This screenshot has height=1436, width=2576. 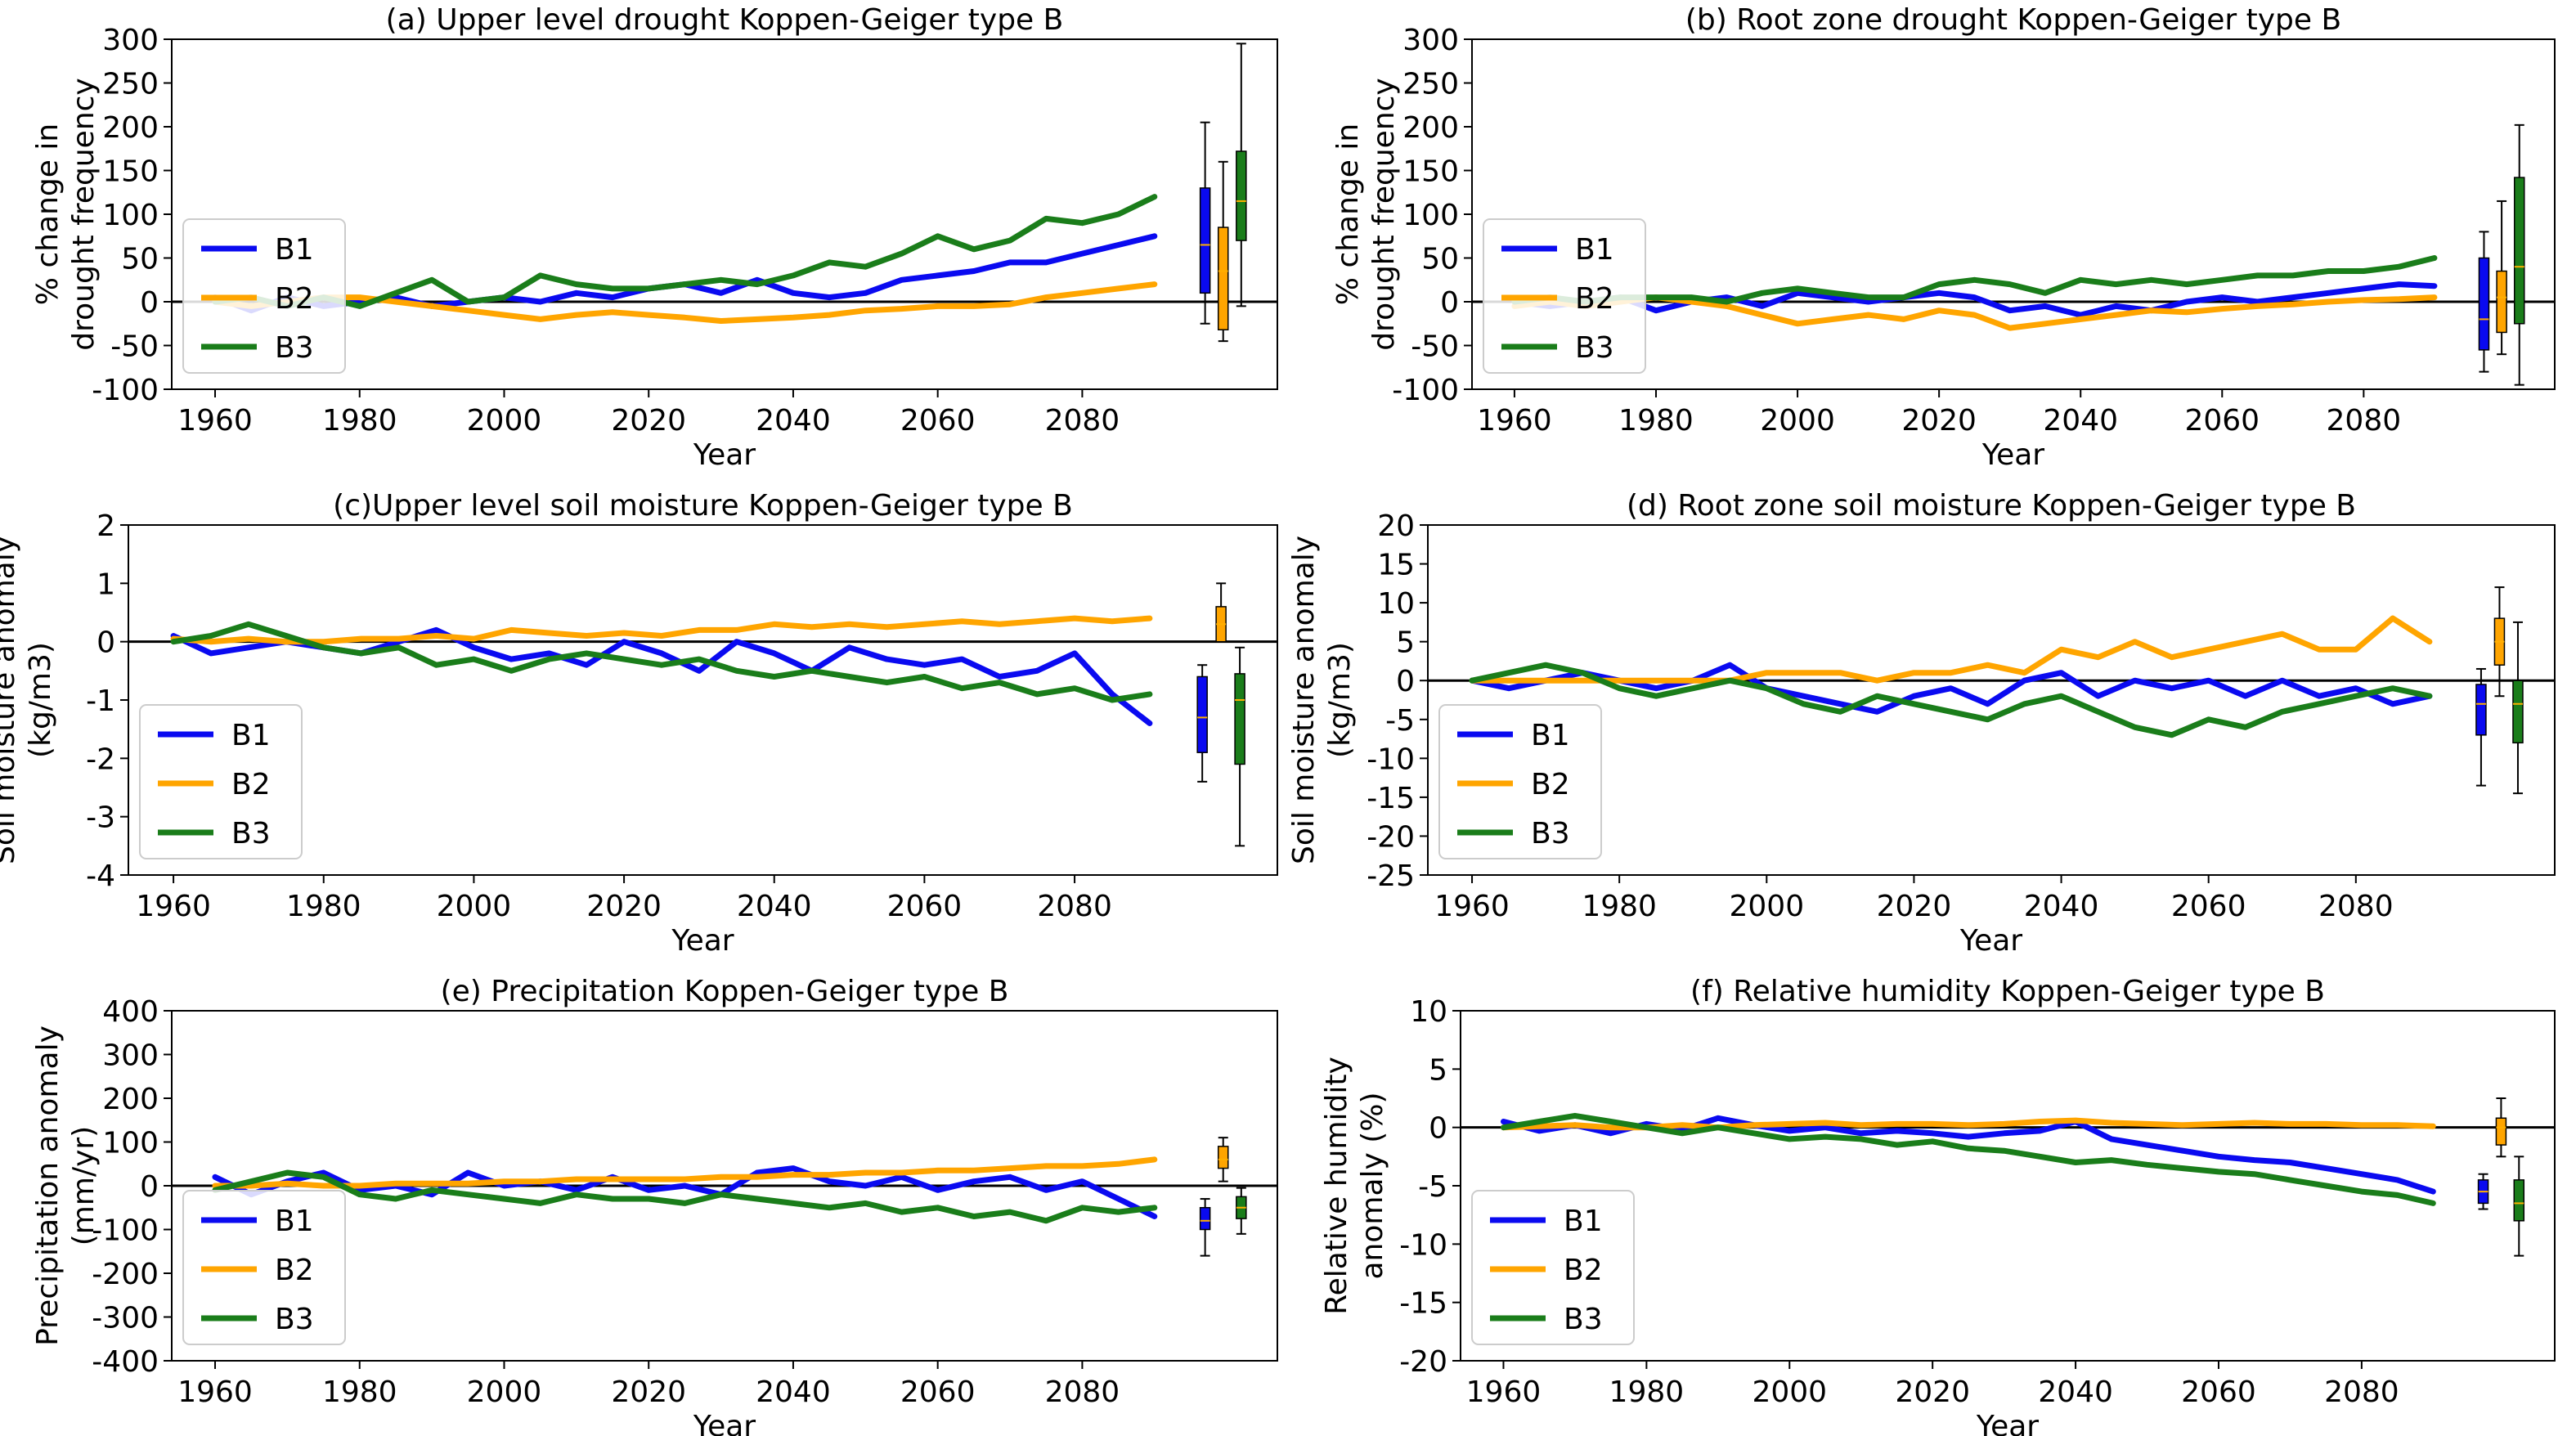 What do you see at coordinates (1520, 781) in the screenshot?
I see `legend-frame` at bounding box center [1520, 781].